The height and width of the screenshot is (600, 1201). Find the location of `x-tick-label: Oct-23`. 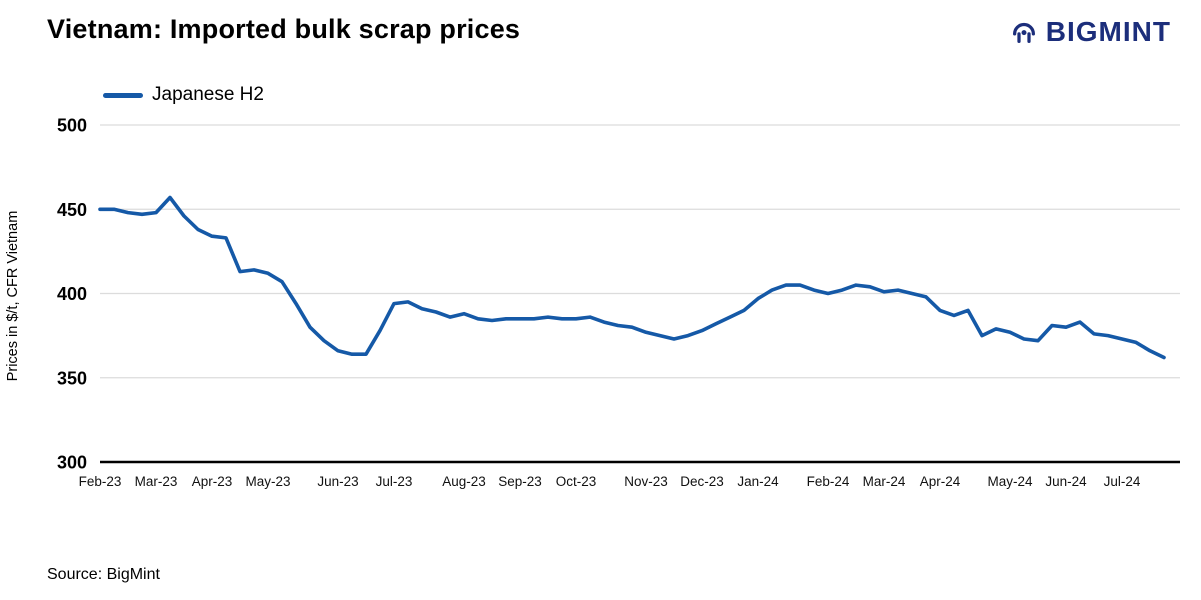

x-tick-label: Oct-23 is located at coordinates (576, 481).